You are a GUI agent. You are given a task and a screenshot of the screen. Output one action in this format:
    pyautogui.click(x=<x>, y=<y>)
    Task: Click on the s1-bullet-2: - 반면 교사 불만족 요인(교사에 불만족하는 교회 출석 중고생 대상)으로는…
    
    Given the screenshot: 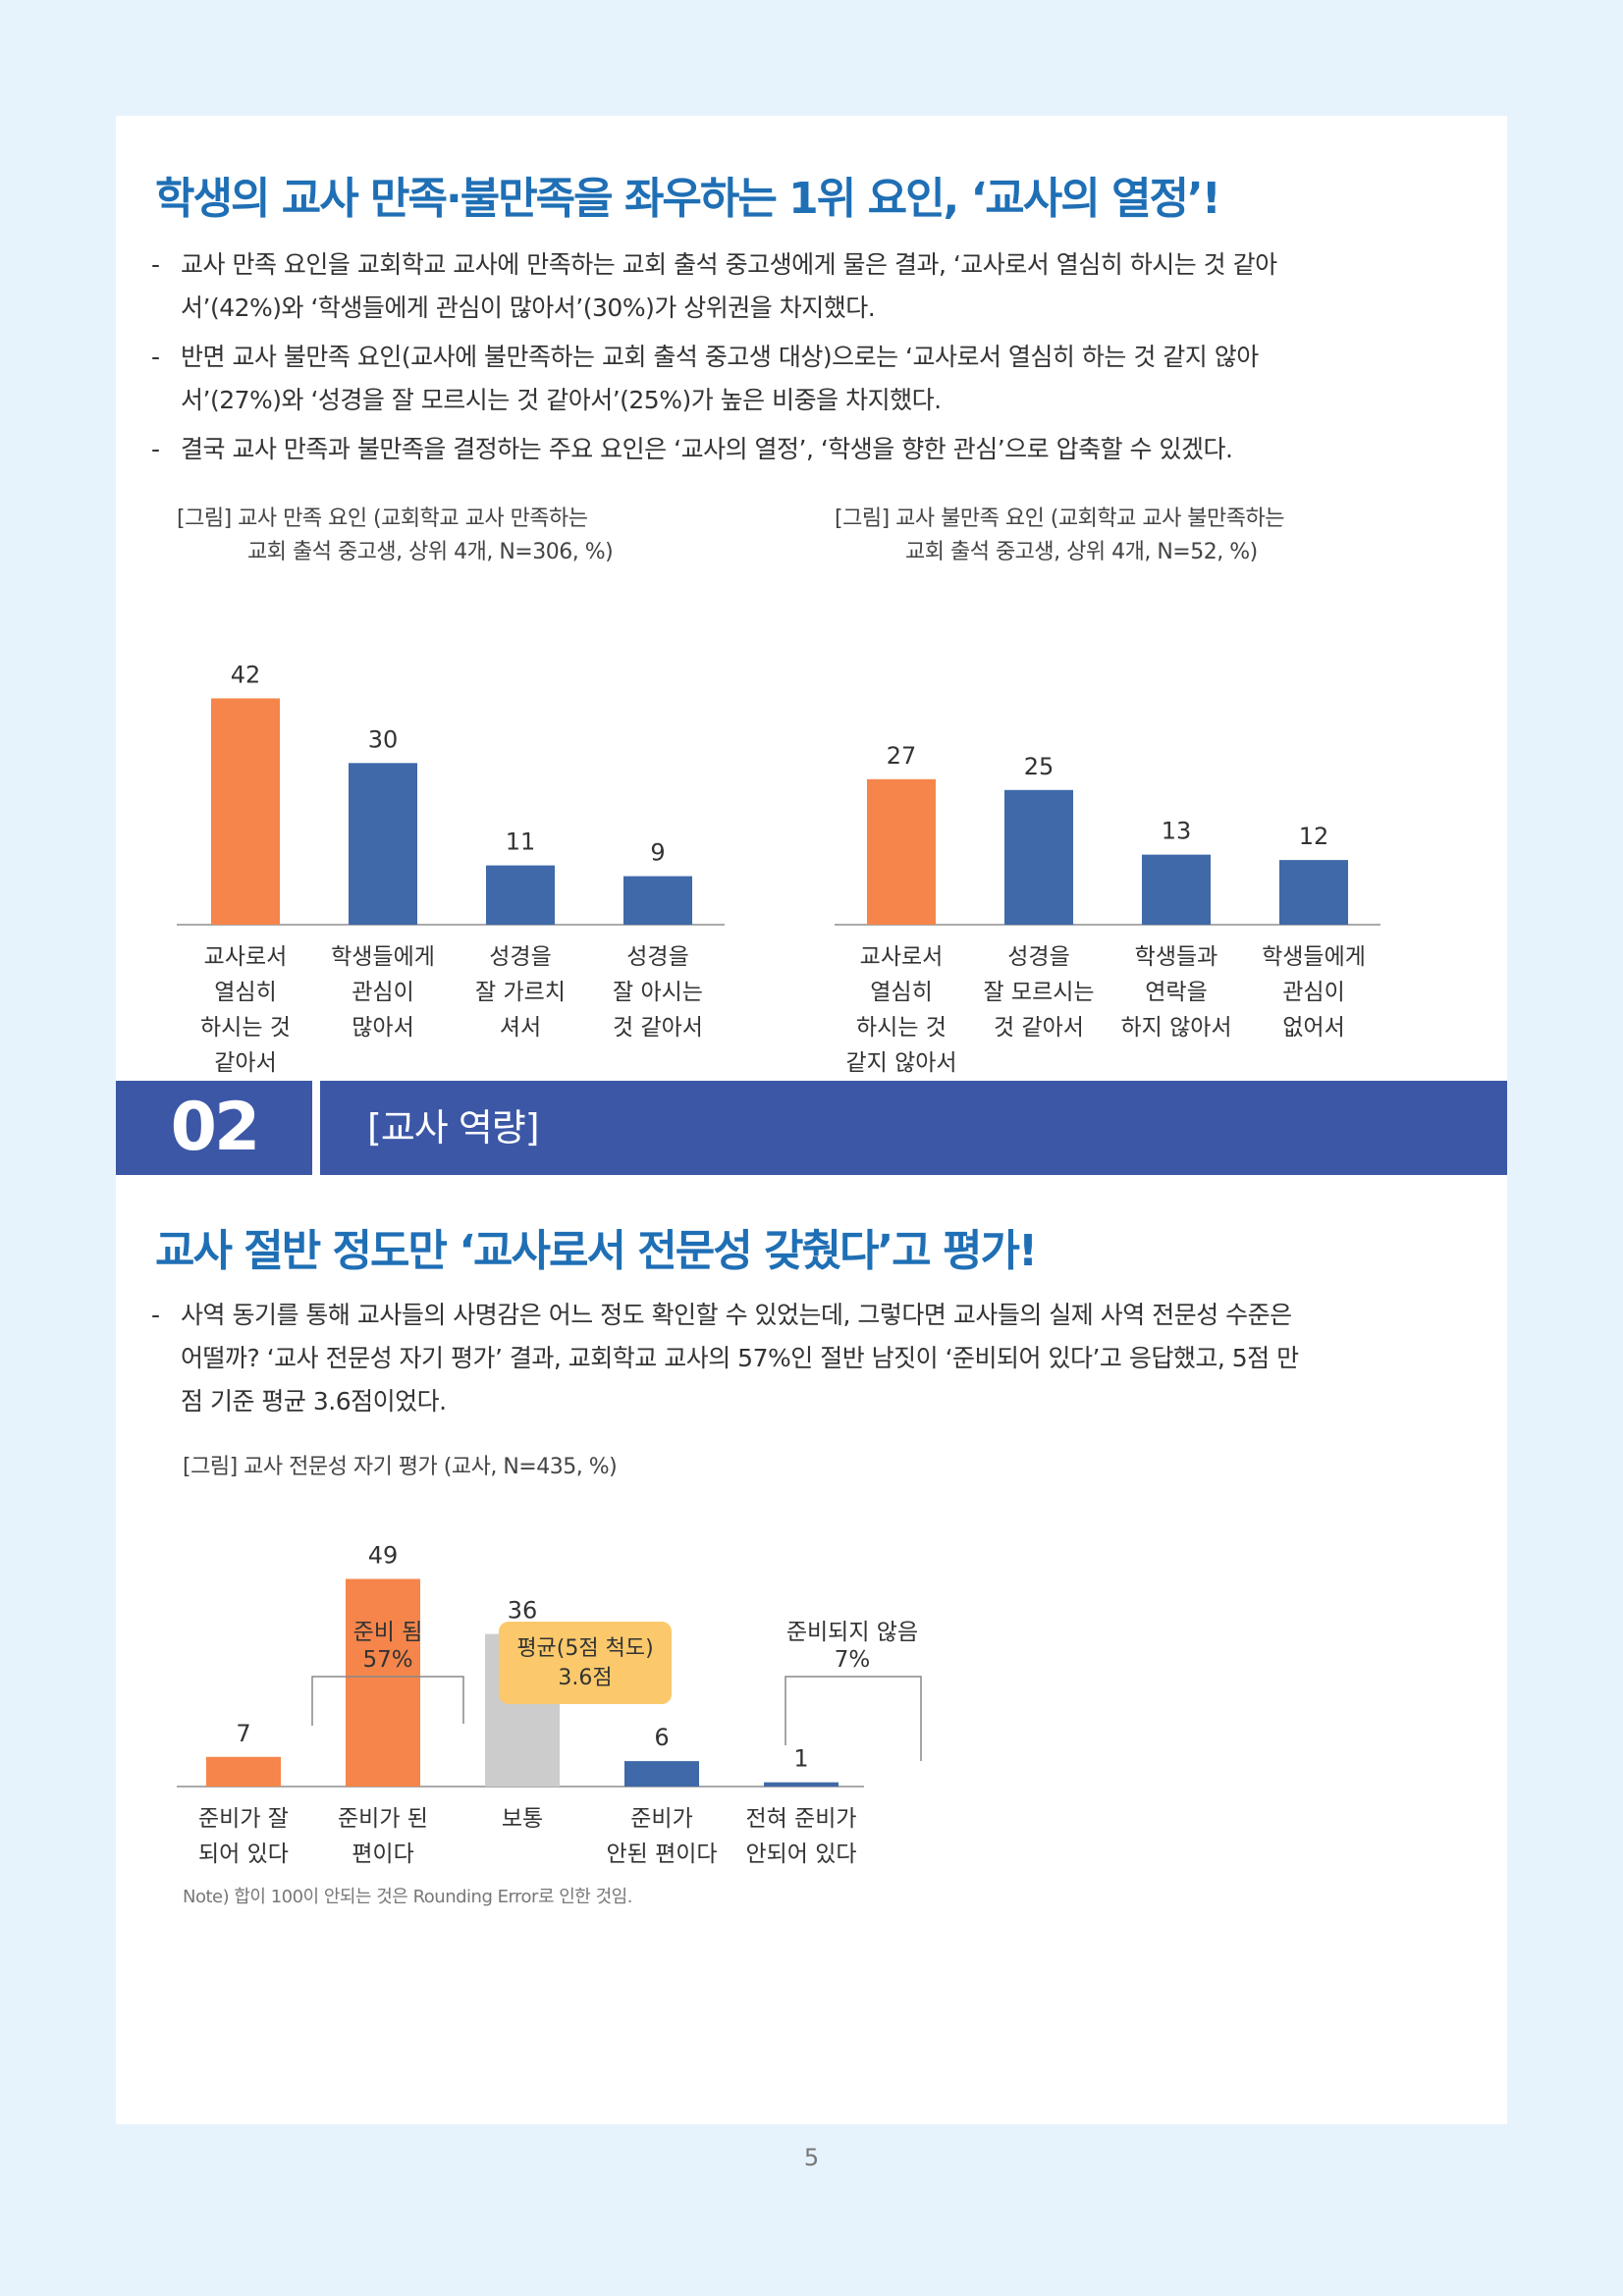 What is the action you would take?
    pyautogui.click(x=814, y=379)
    